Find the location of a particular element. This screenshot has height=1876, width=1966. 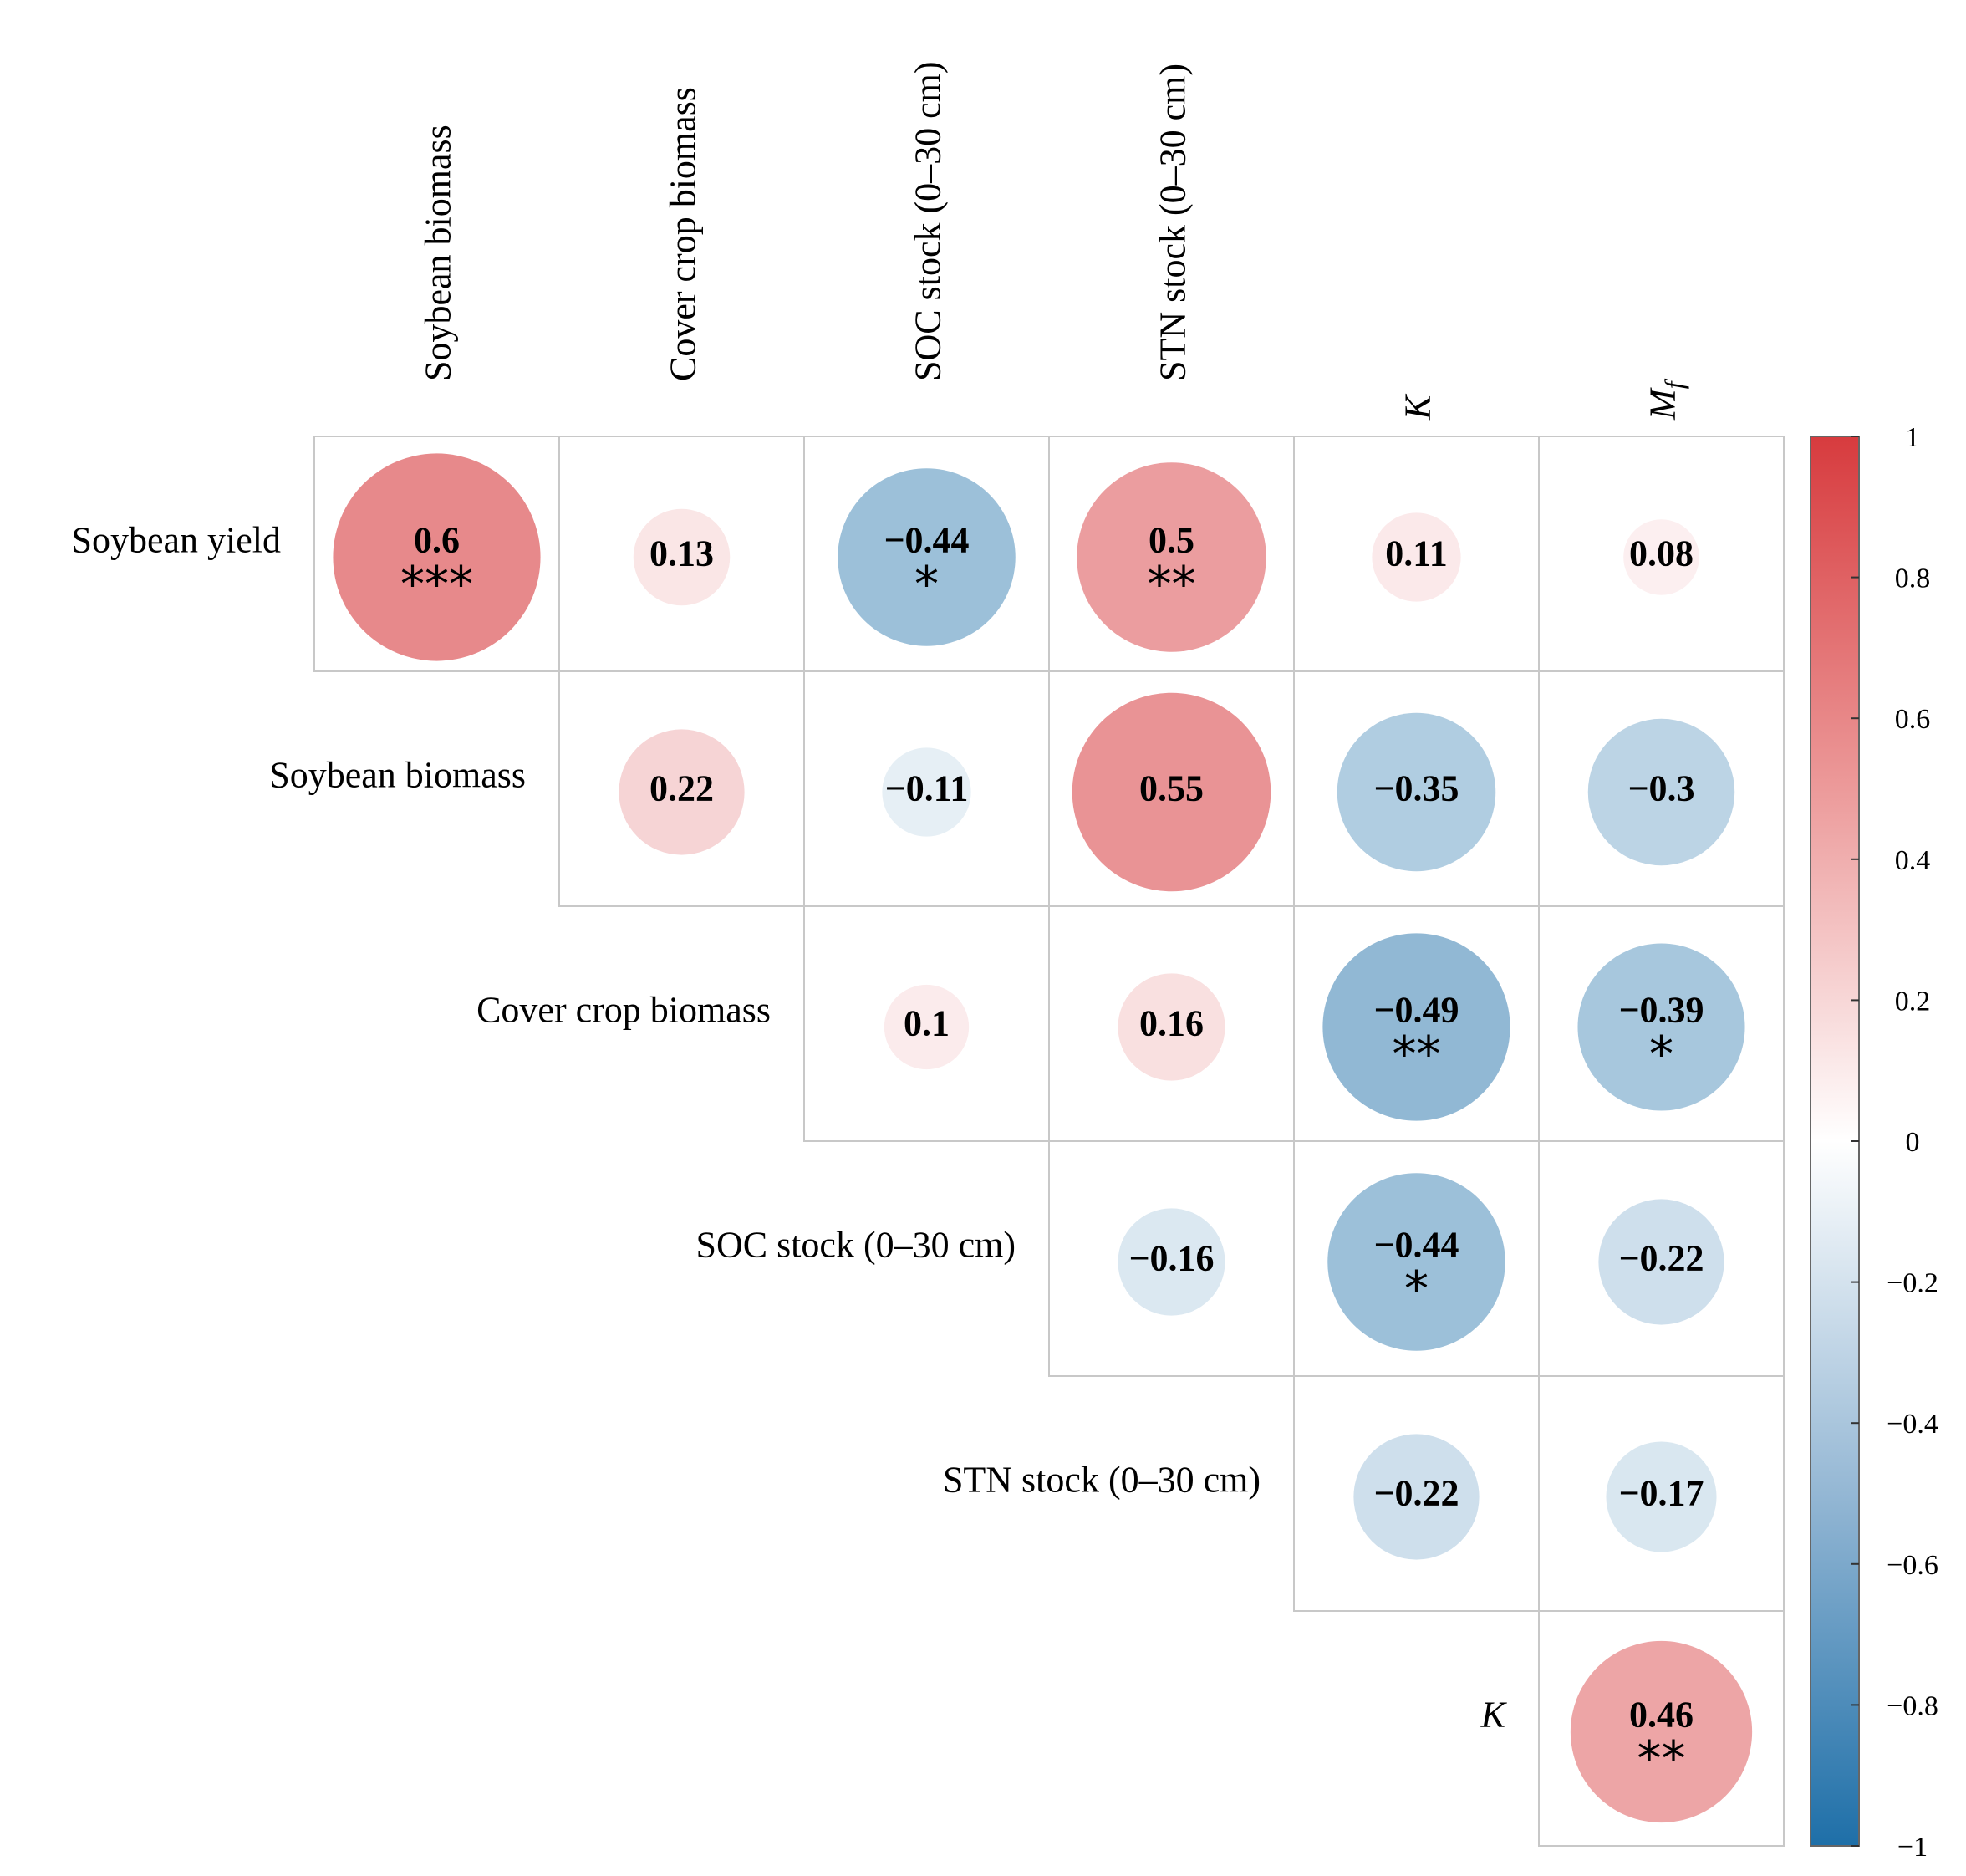

column-label: SOC stock (0–30 cm) is located at coordinates (928, 221).